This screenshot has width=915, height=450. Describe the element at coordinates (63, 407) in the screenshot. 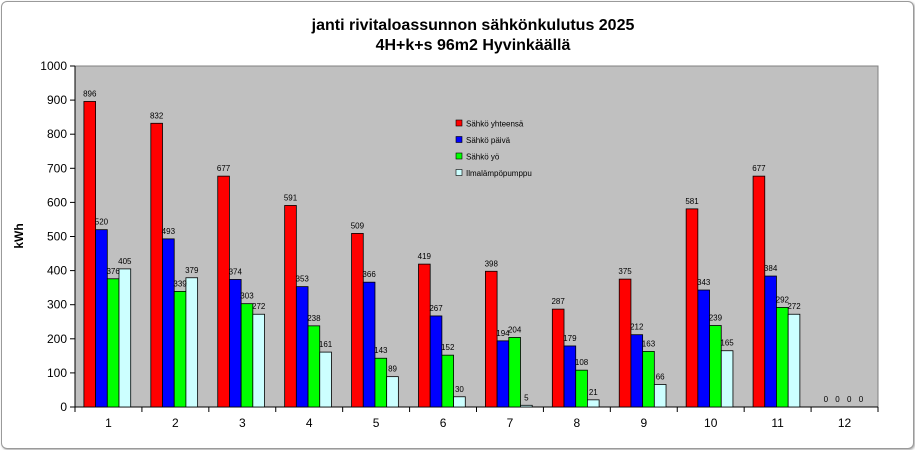

I see `y-tick-label: 0` at that location.